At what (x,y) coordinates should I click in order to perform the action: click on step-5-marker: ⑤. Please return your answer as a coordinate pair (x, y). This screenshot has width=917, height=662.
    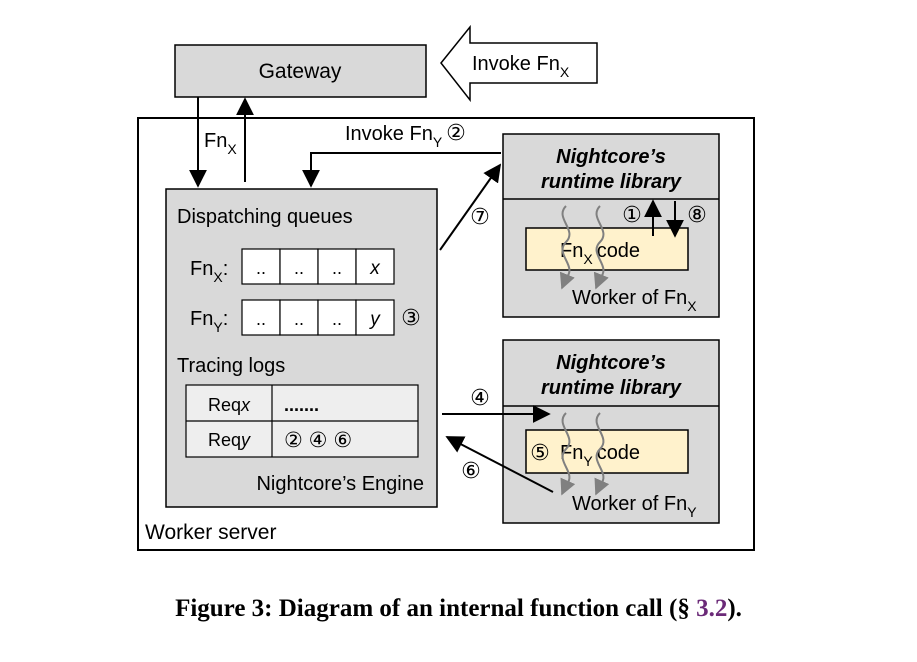
    Looking at the image, I should click on (540, 452).